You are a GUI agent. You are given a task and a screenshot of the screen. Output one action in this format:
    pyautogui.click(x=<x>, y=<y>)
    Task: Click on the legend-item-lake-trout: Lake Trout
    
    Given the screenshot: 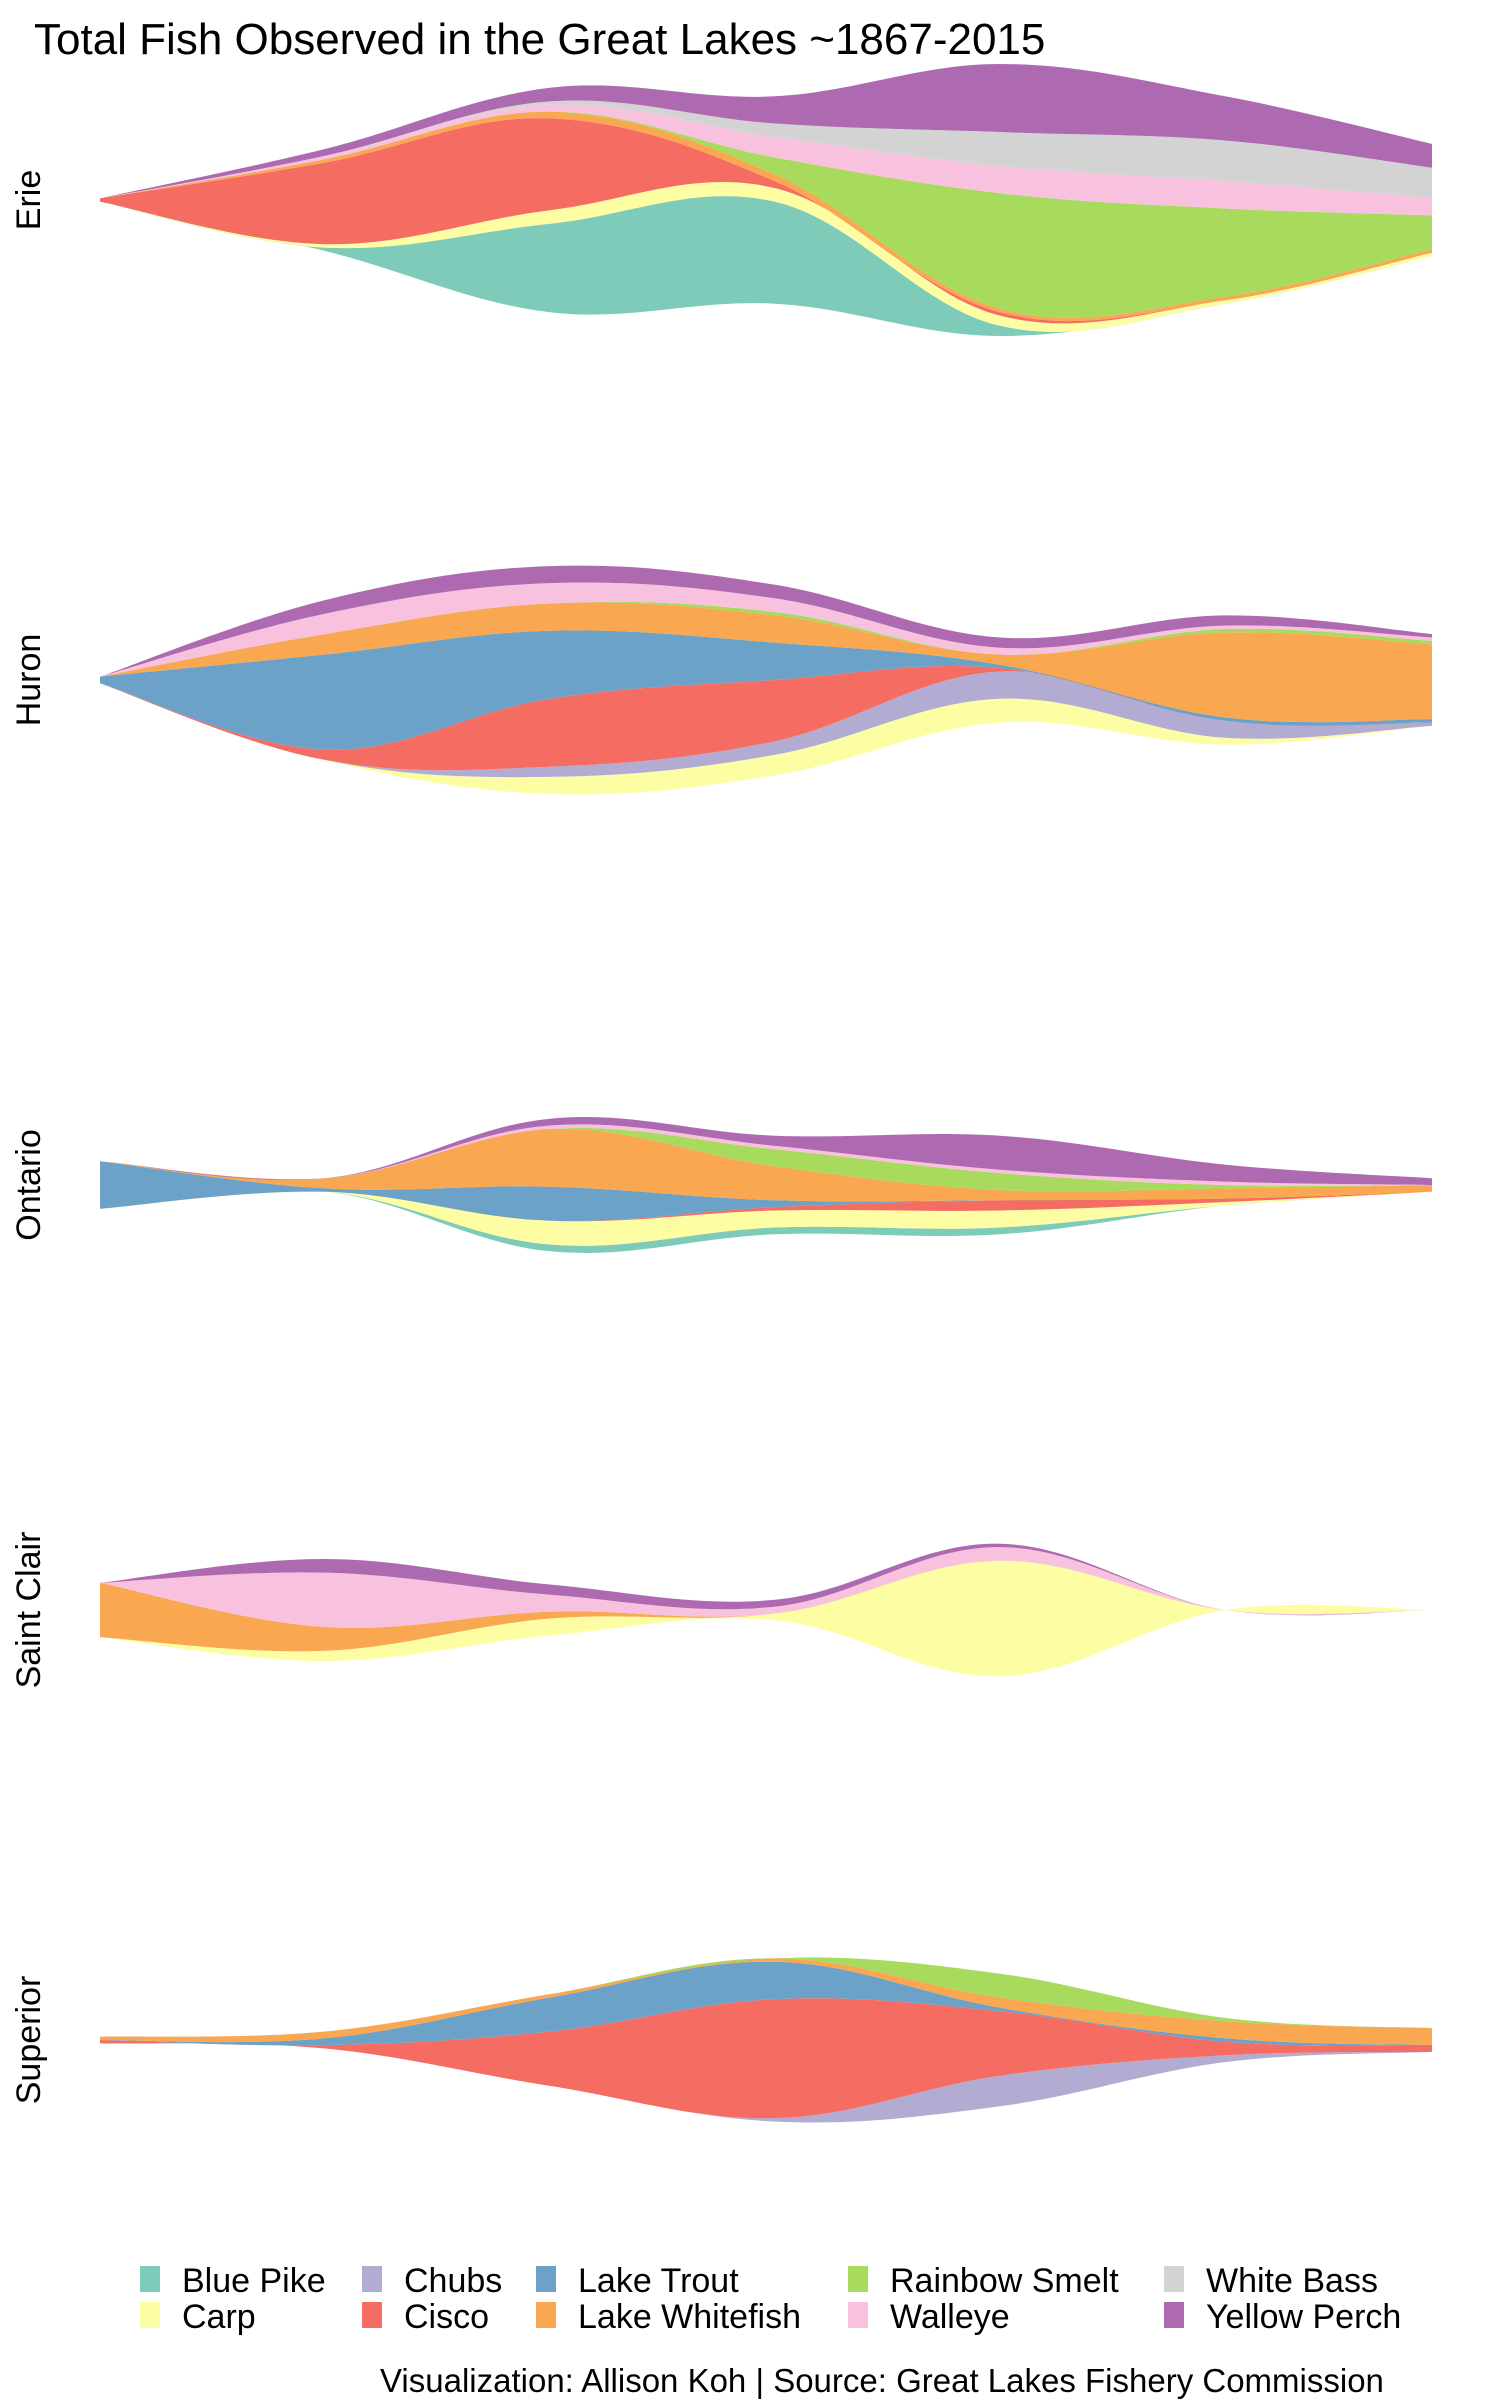 What is the action you would take?
    pyautogui.click(x=637, y=2281)
    